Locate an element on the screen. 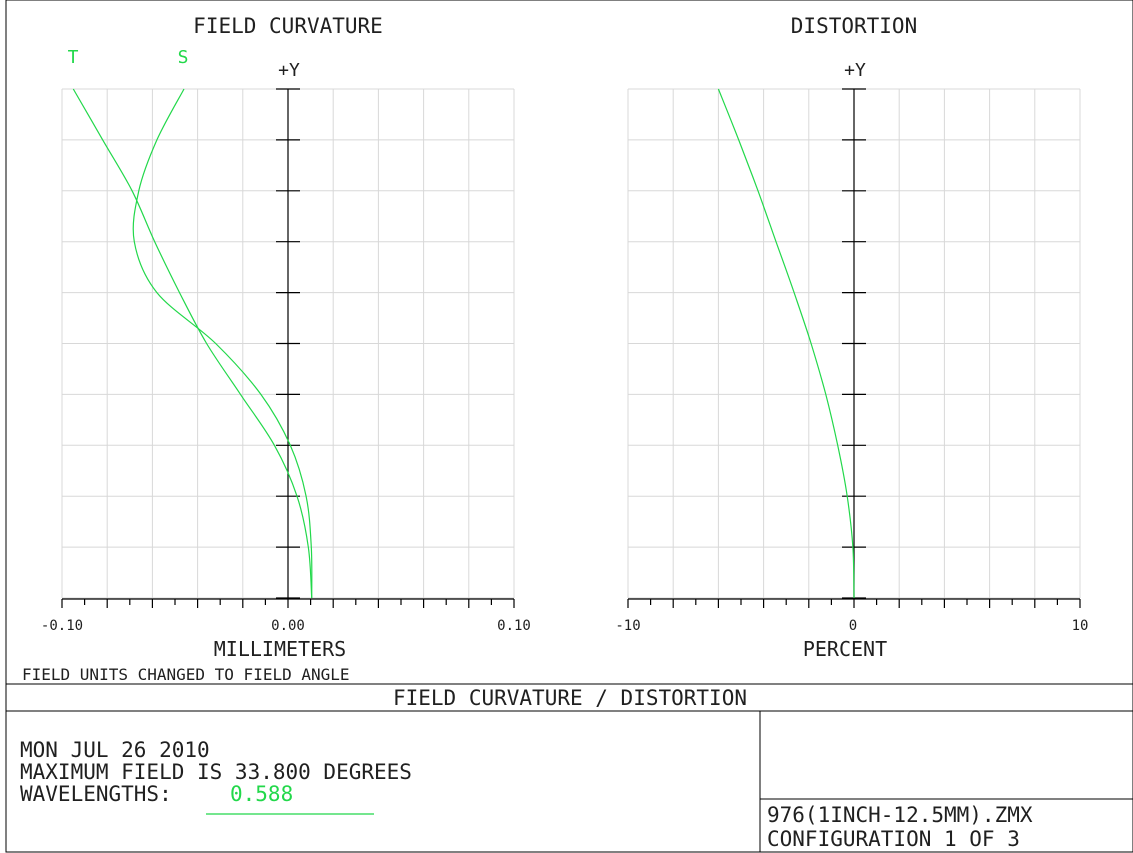  x-tick-label: -10 is located at coordinates (627, 626).